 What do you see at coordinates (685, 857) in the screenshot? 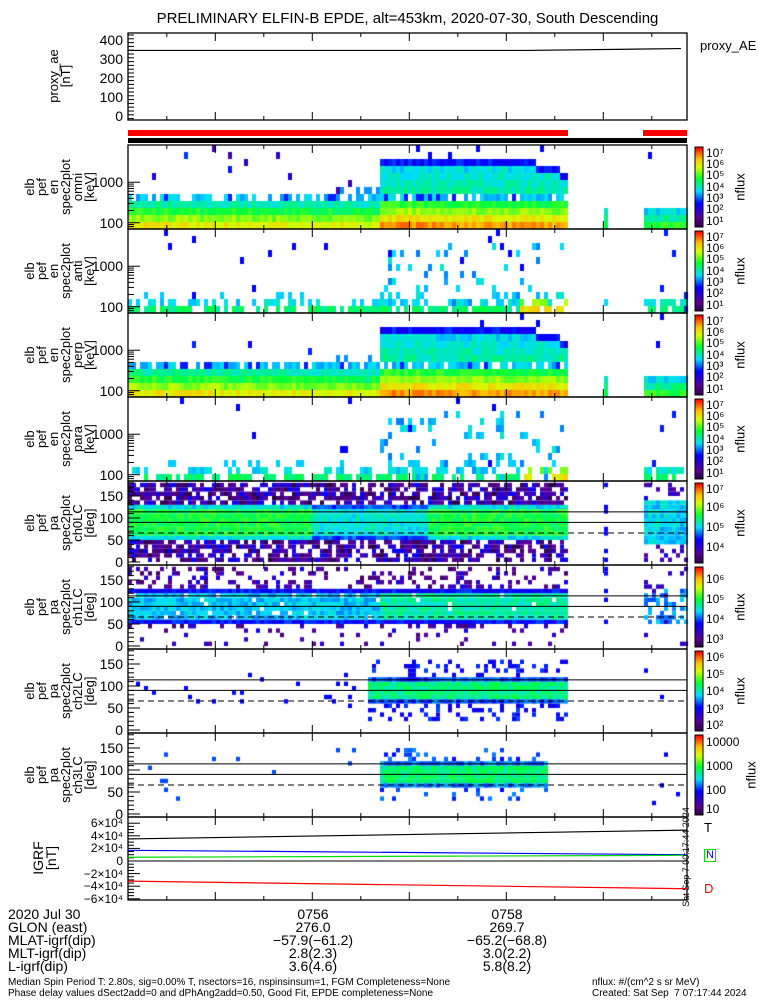
I see `creation-side-stamp: Sat Sep 7 00:17:44 2024` at bounding box center [685, 857].